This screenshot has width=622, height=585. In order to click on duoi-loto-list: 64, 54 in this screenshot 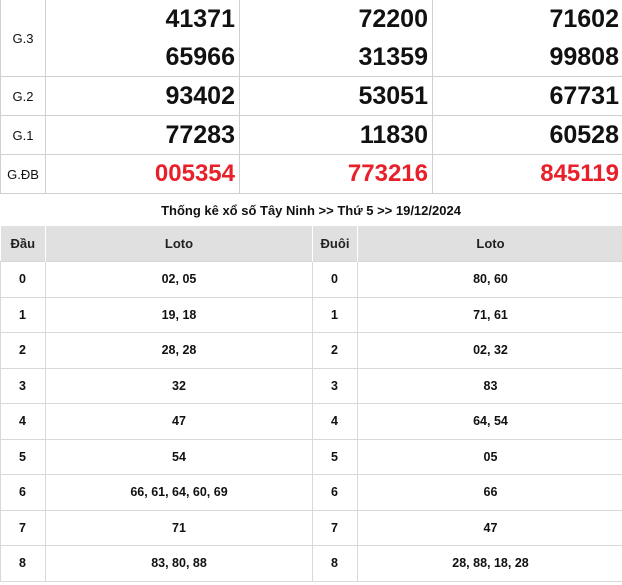, I will do `click(489, 421)`.